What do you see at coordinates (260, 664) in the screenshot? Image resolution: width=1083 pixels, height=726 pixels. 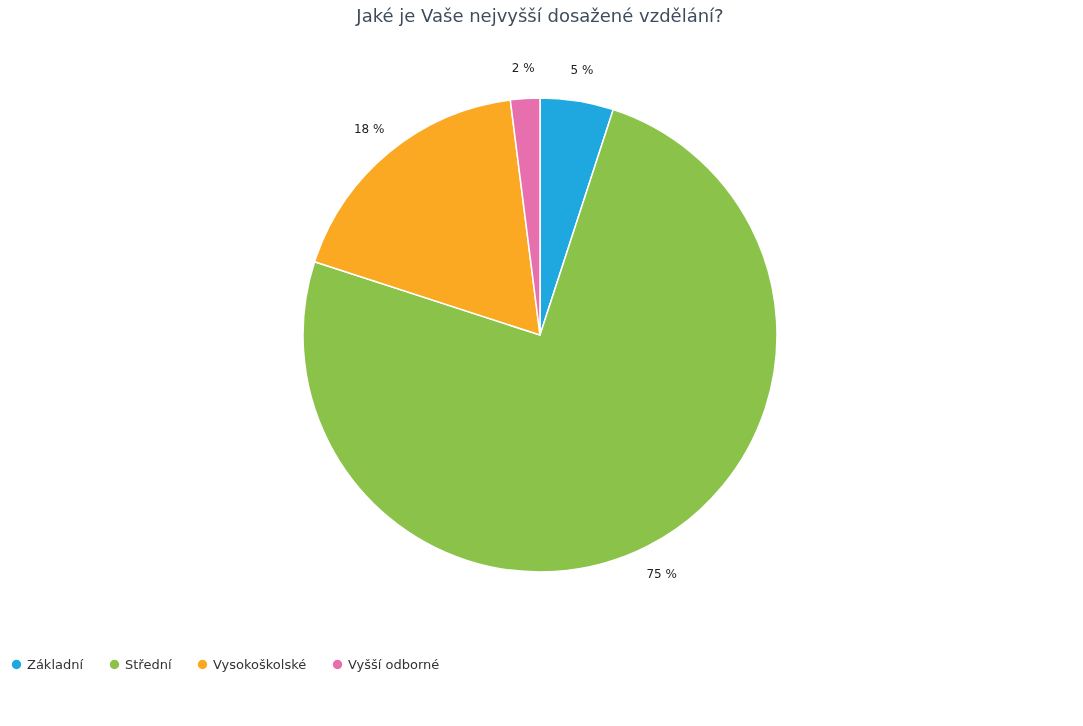 I see `legend-label: Vysokoškolské` at bounding box center [260, 664].